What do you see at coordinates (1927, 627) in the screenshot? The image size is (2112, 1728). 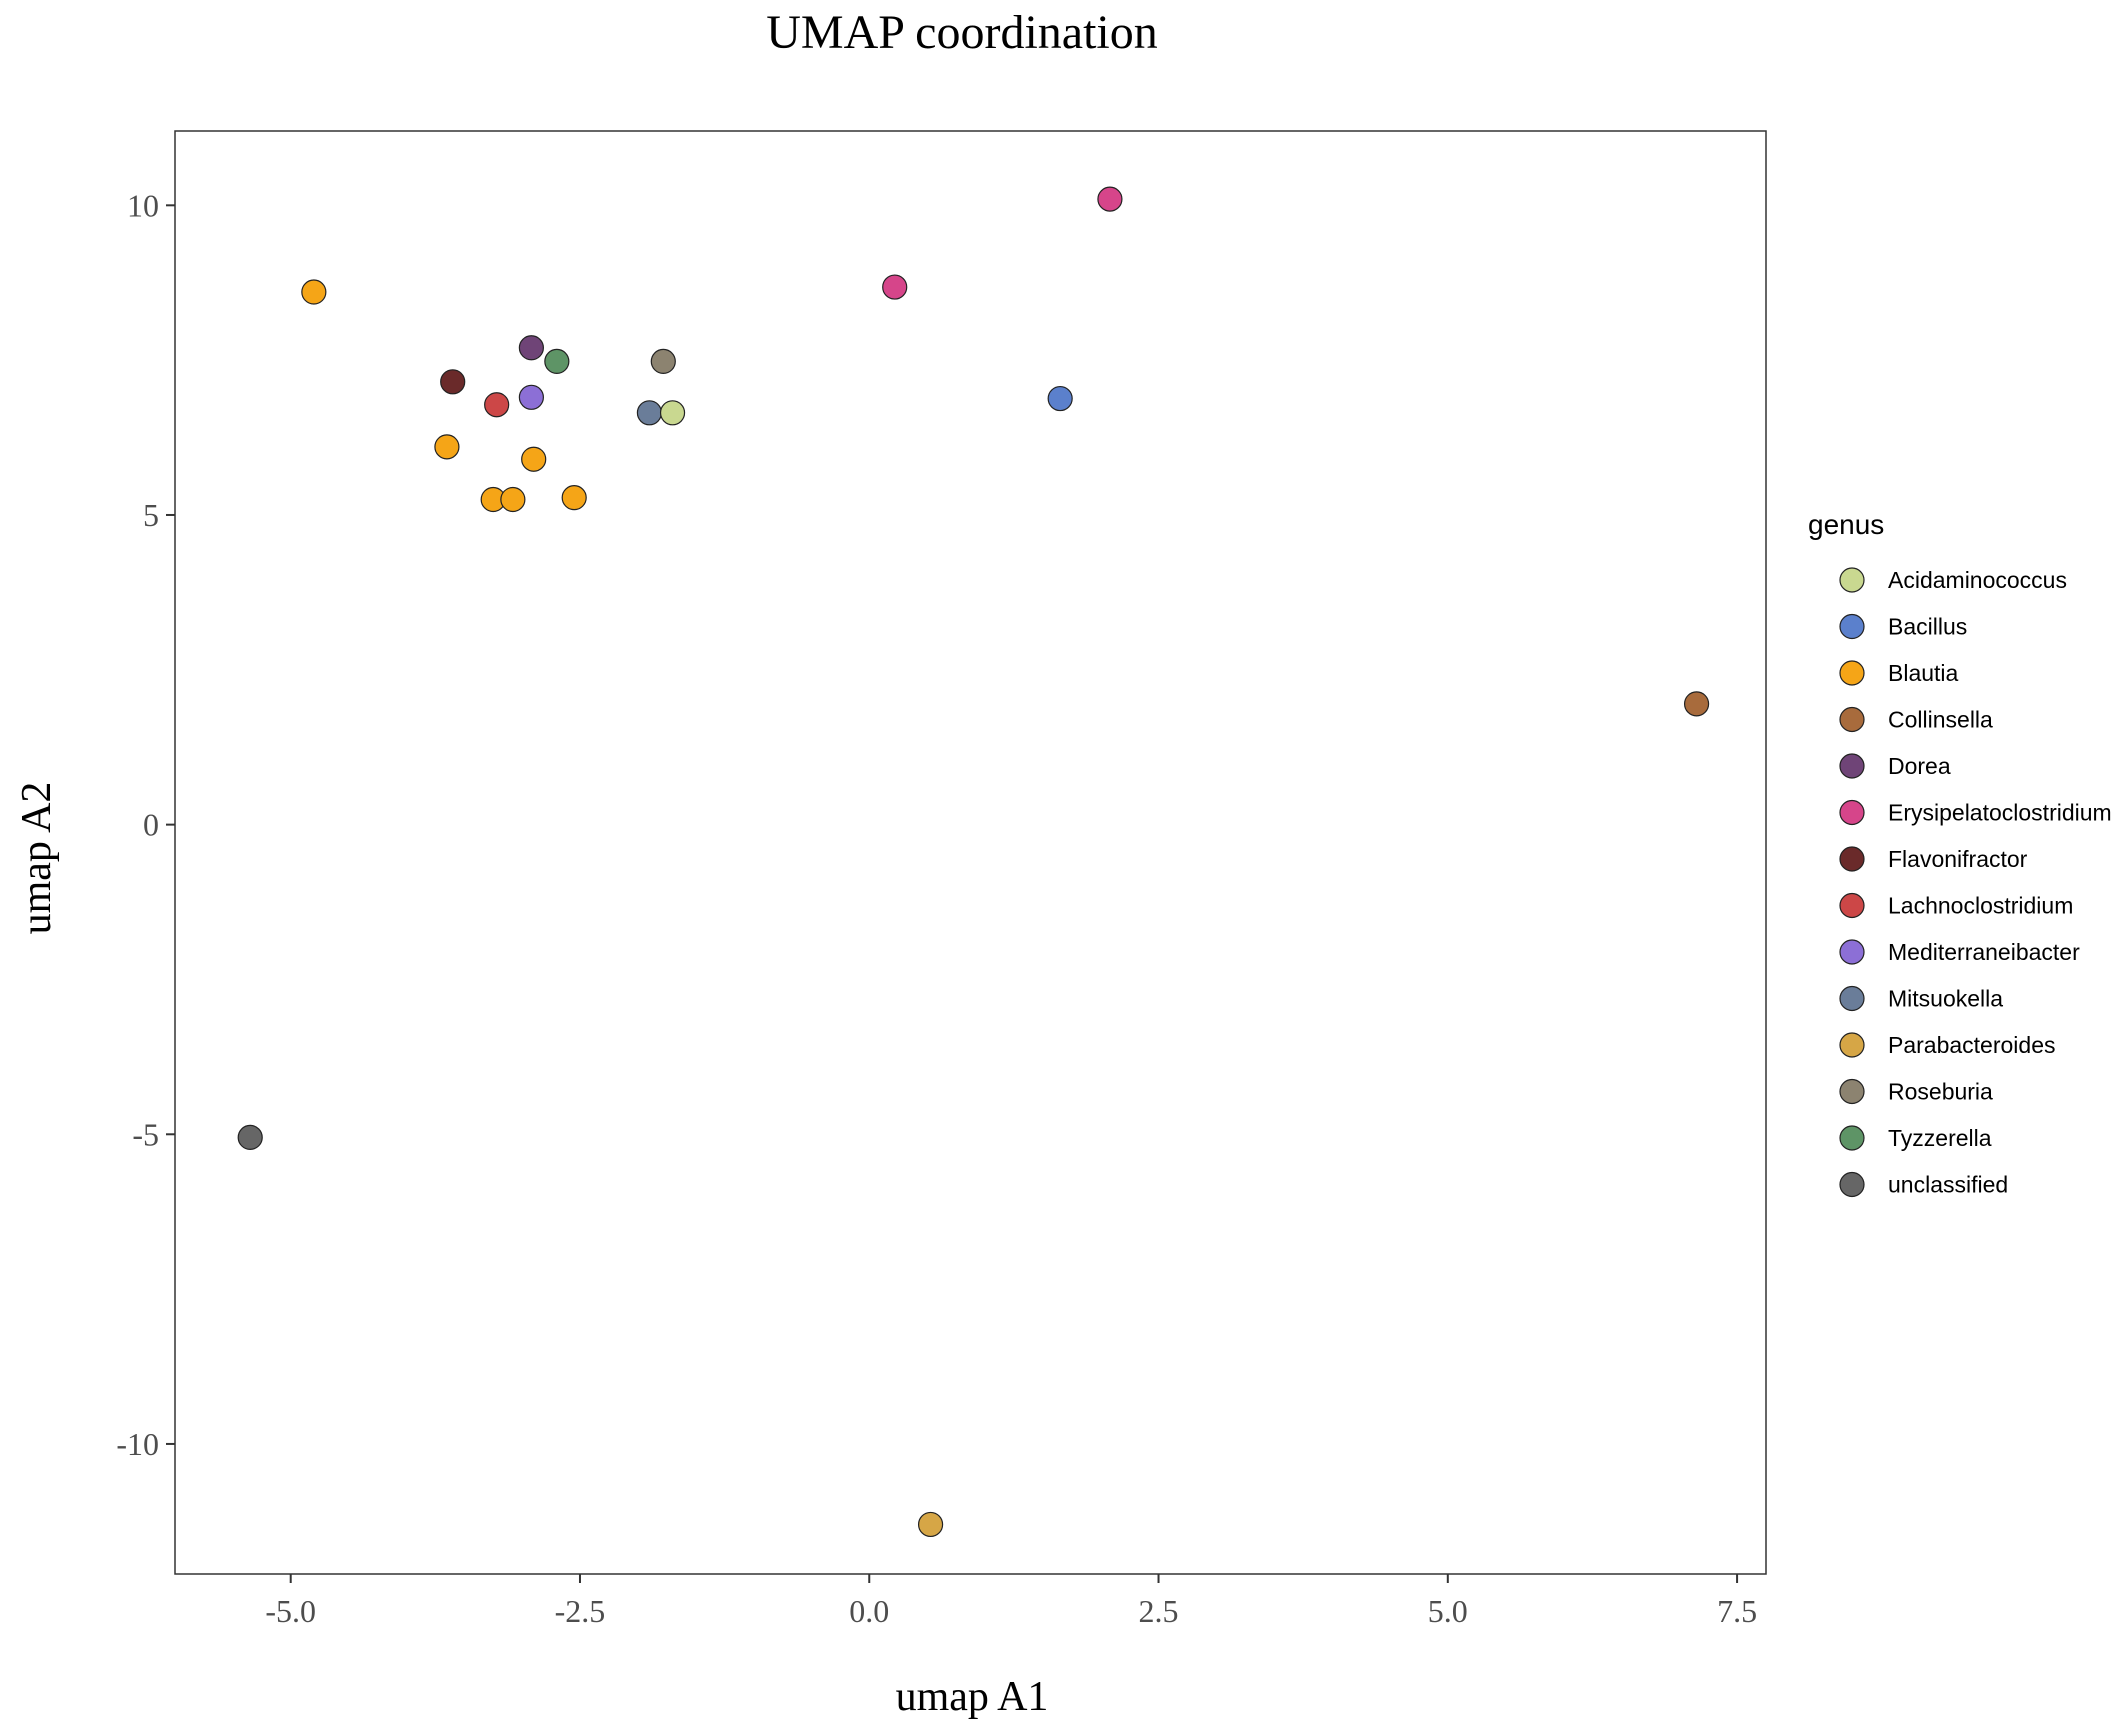 I see `legend-label: Bacillus` at bounding box center [1927, 627].